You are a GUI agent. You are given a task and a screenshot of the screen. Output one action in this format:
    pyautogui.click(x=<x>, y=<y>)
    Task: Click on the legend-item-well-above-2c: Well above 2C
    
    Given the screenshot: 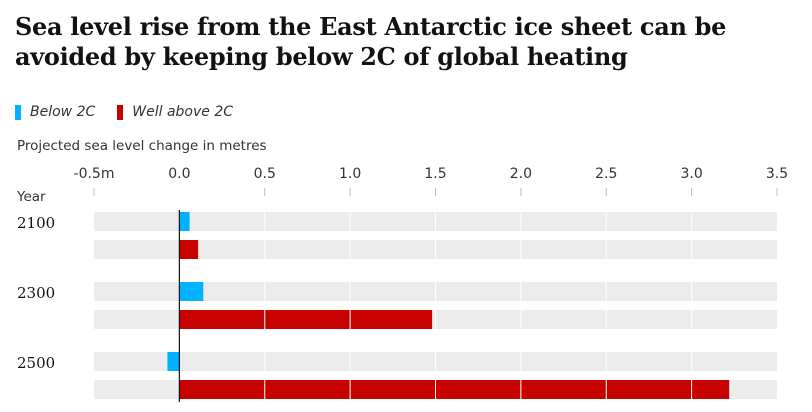 What is the action you would take?
    pyautogui.click(x=175, y=112)
    